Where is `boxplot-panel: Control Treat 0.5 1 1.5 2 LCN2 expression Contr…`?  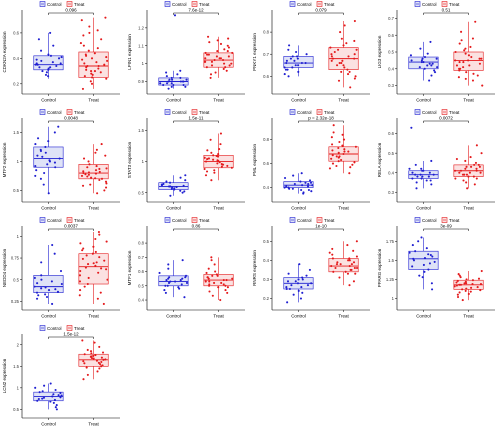
boxplot-panel: Control Treat 0.5 1 1.5 2 LCN2 expression Contr… is located at coordinates (61, 376).